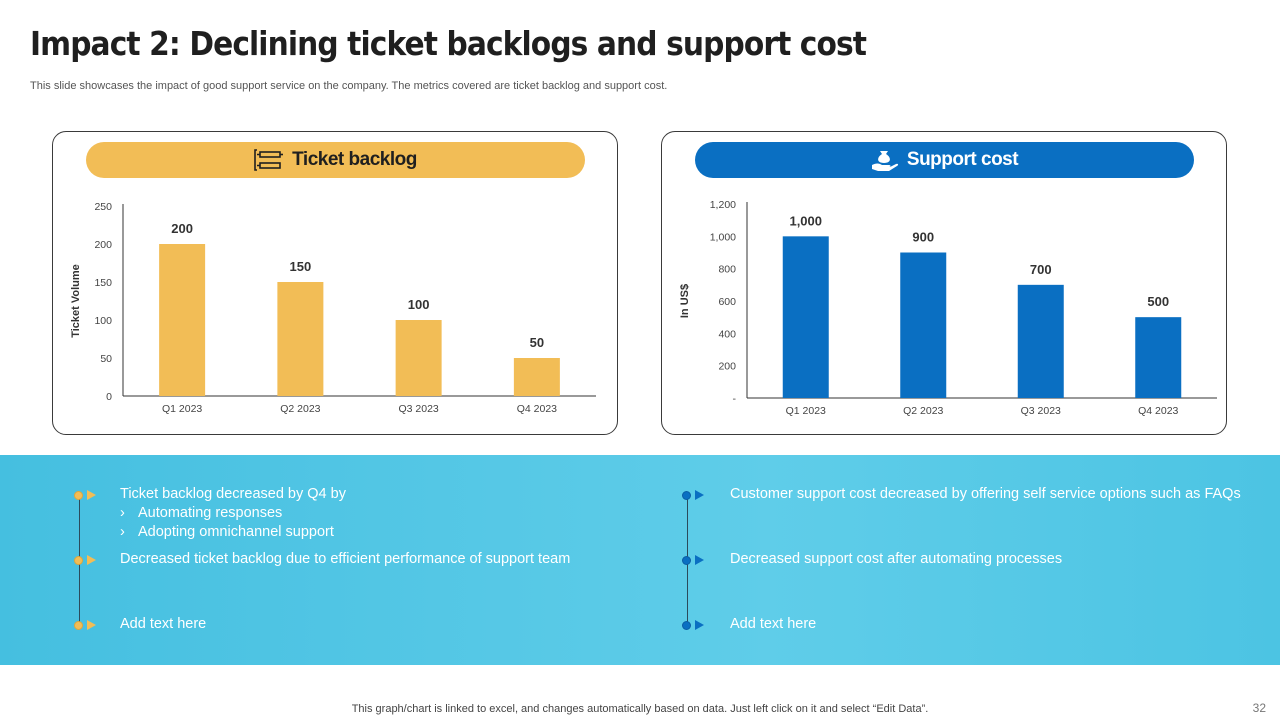 This screenshot has height=720, width=1280. Describe the element at coordinates (885, 160) in the screenshot. I see `hand-money-icon` at that location.